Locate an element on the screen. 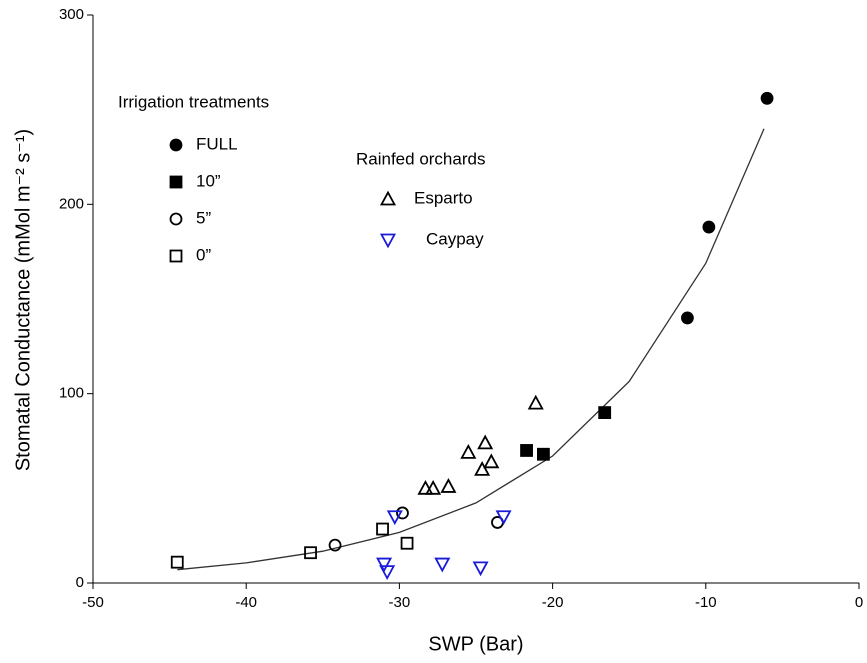  legend-title: Irrigation treatments is located at coordinates (193, 101).